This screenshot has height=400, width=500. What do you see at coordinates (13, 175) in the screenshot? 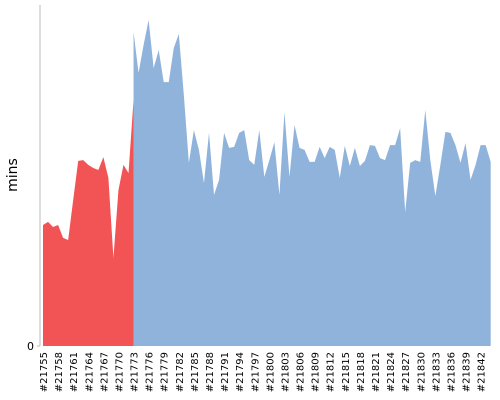
I see `y-axis-label: mins` at bounding box center [13, 175].